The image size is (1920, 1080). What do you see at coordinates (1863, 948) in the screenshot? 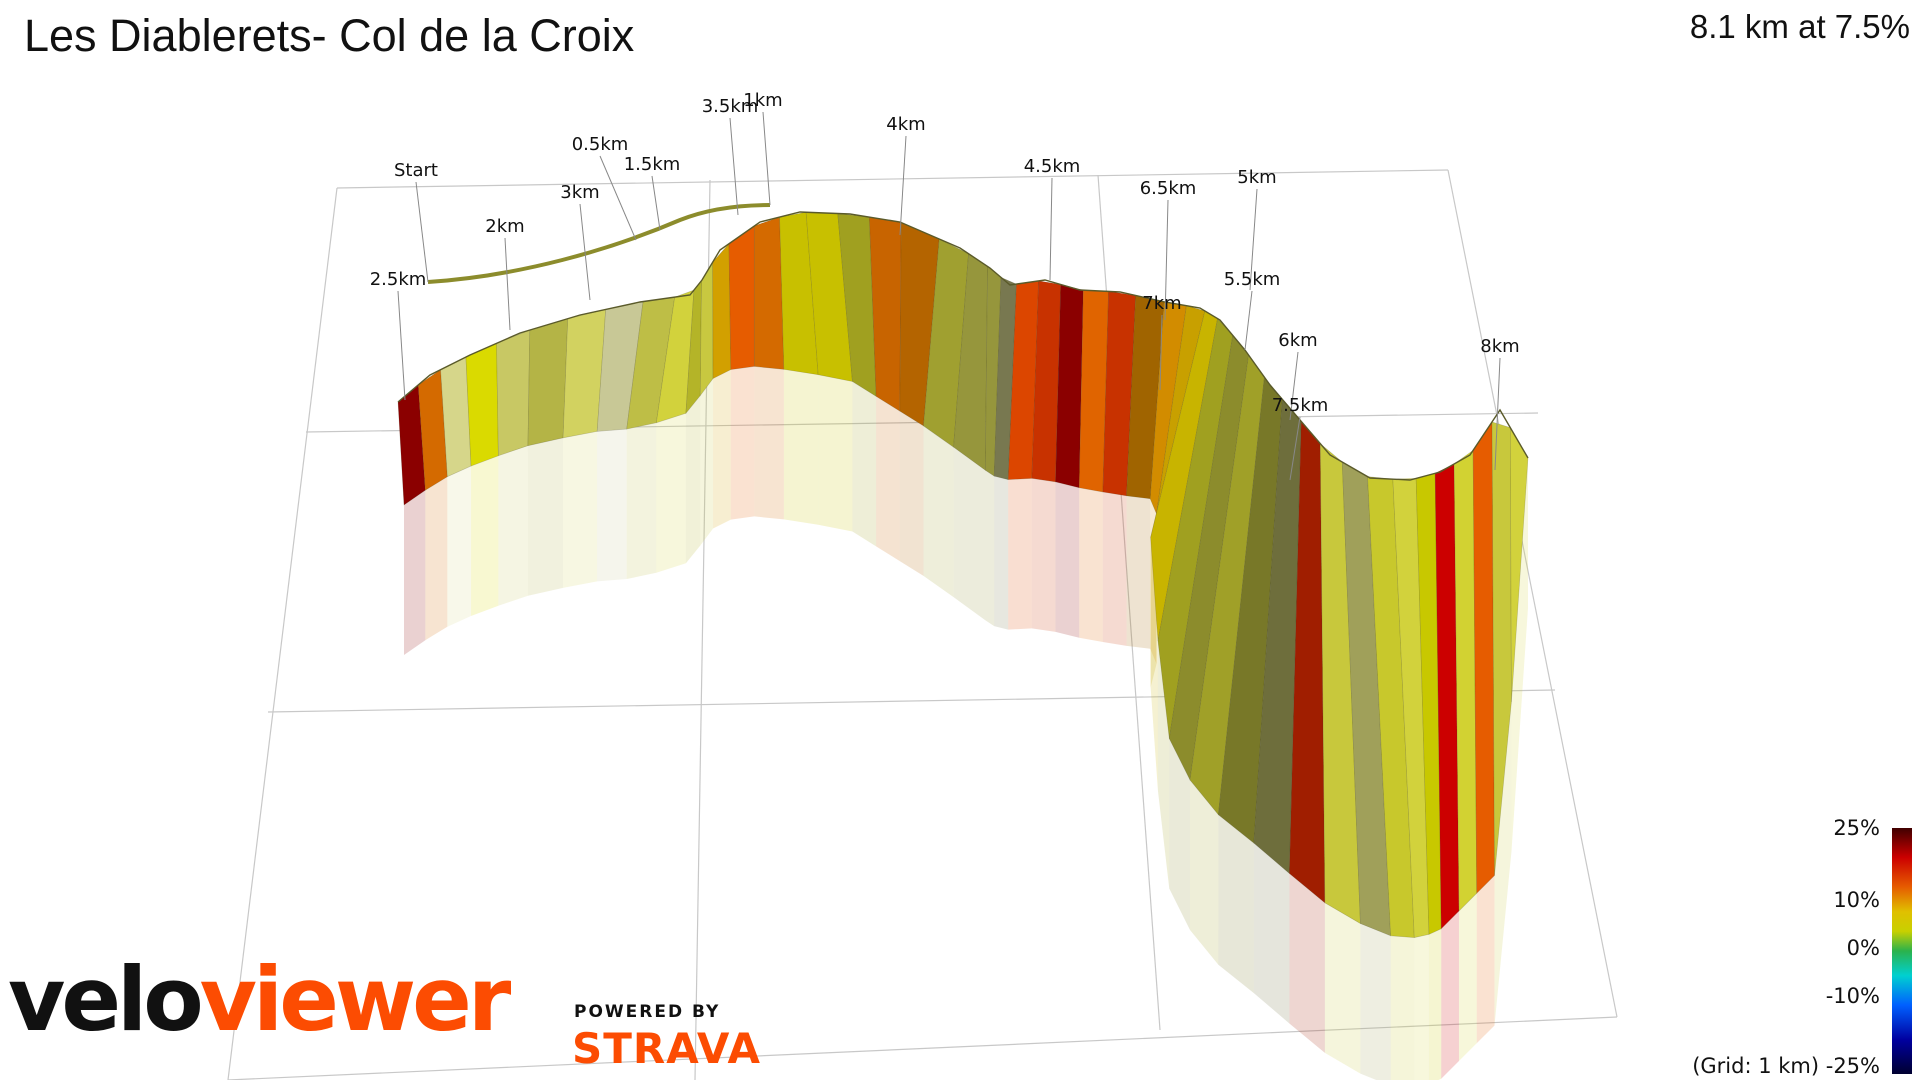
I see `legend-label-0: 0%` at bounding box center [1863, 948].